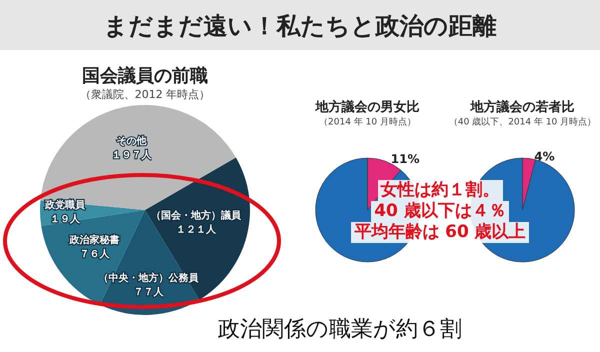 Image resolution: width=600 pixels, height=352 pixels. What do you see at coordinates (94, 240) in the screenshot?
I see `slice-label: 政治家秘書` at bounding box center [94, 240].